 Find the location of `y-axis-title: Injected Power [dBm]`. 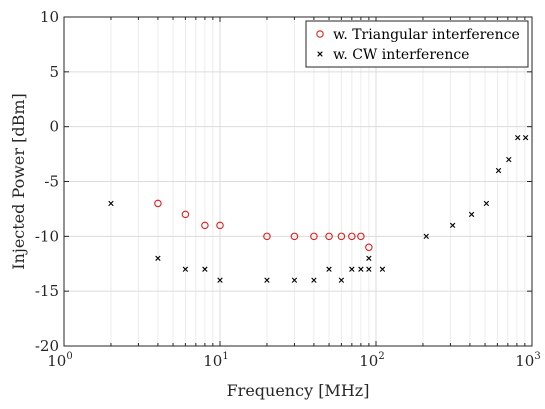

y-axis-title: Injected Power [dBm] is located at coordinates (18, 181).